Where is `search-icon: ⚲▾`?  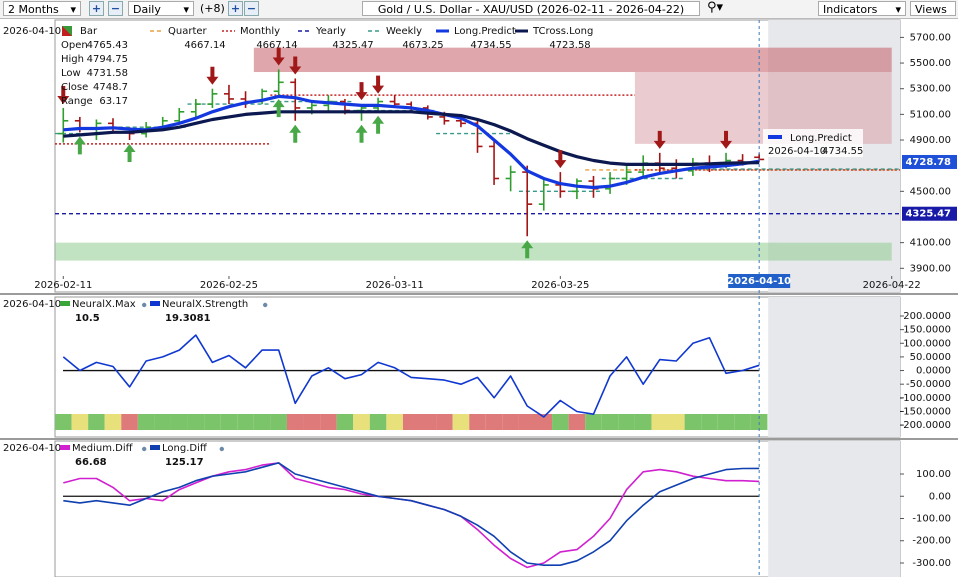 search-icon: ⚲▾ is located at coordinates (715, 7).